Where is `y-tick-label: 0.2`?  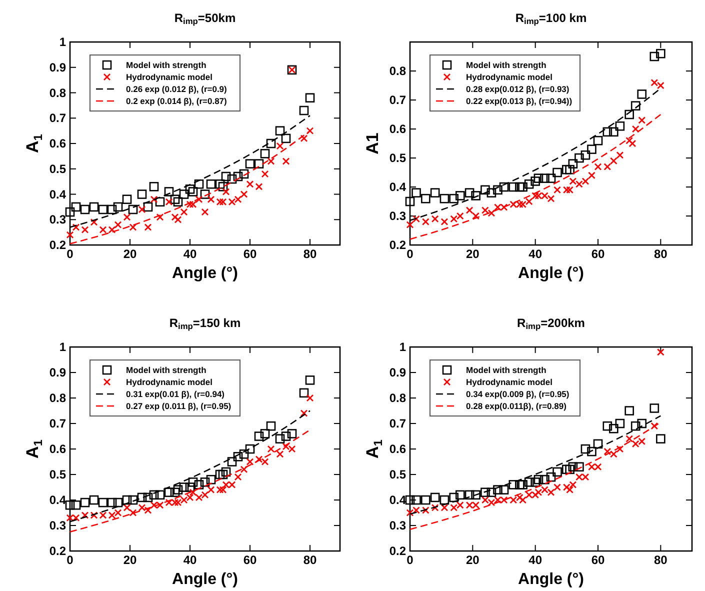
y-tick-label: 0.2 is located at coordinates (57, 245).